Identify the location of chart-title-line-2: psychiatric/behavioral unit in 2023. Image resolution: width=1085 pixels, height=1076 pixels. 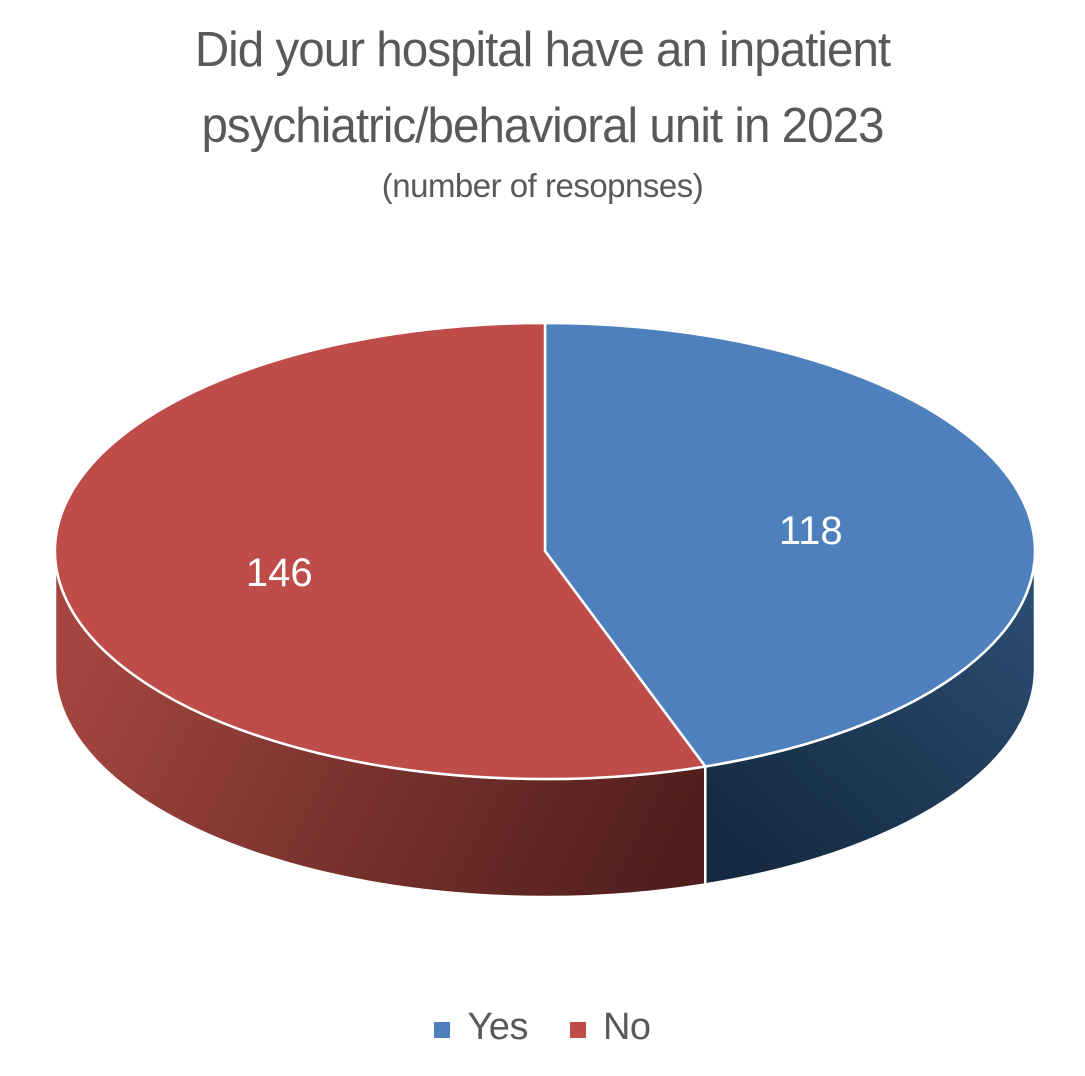
(542, 126).